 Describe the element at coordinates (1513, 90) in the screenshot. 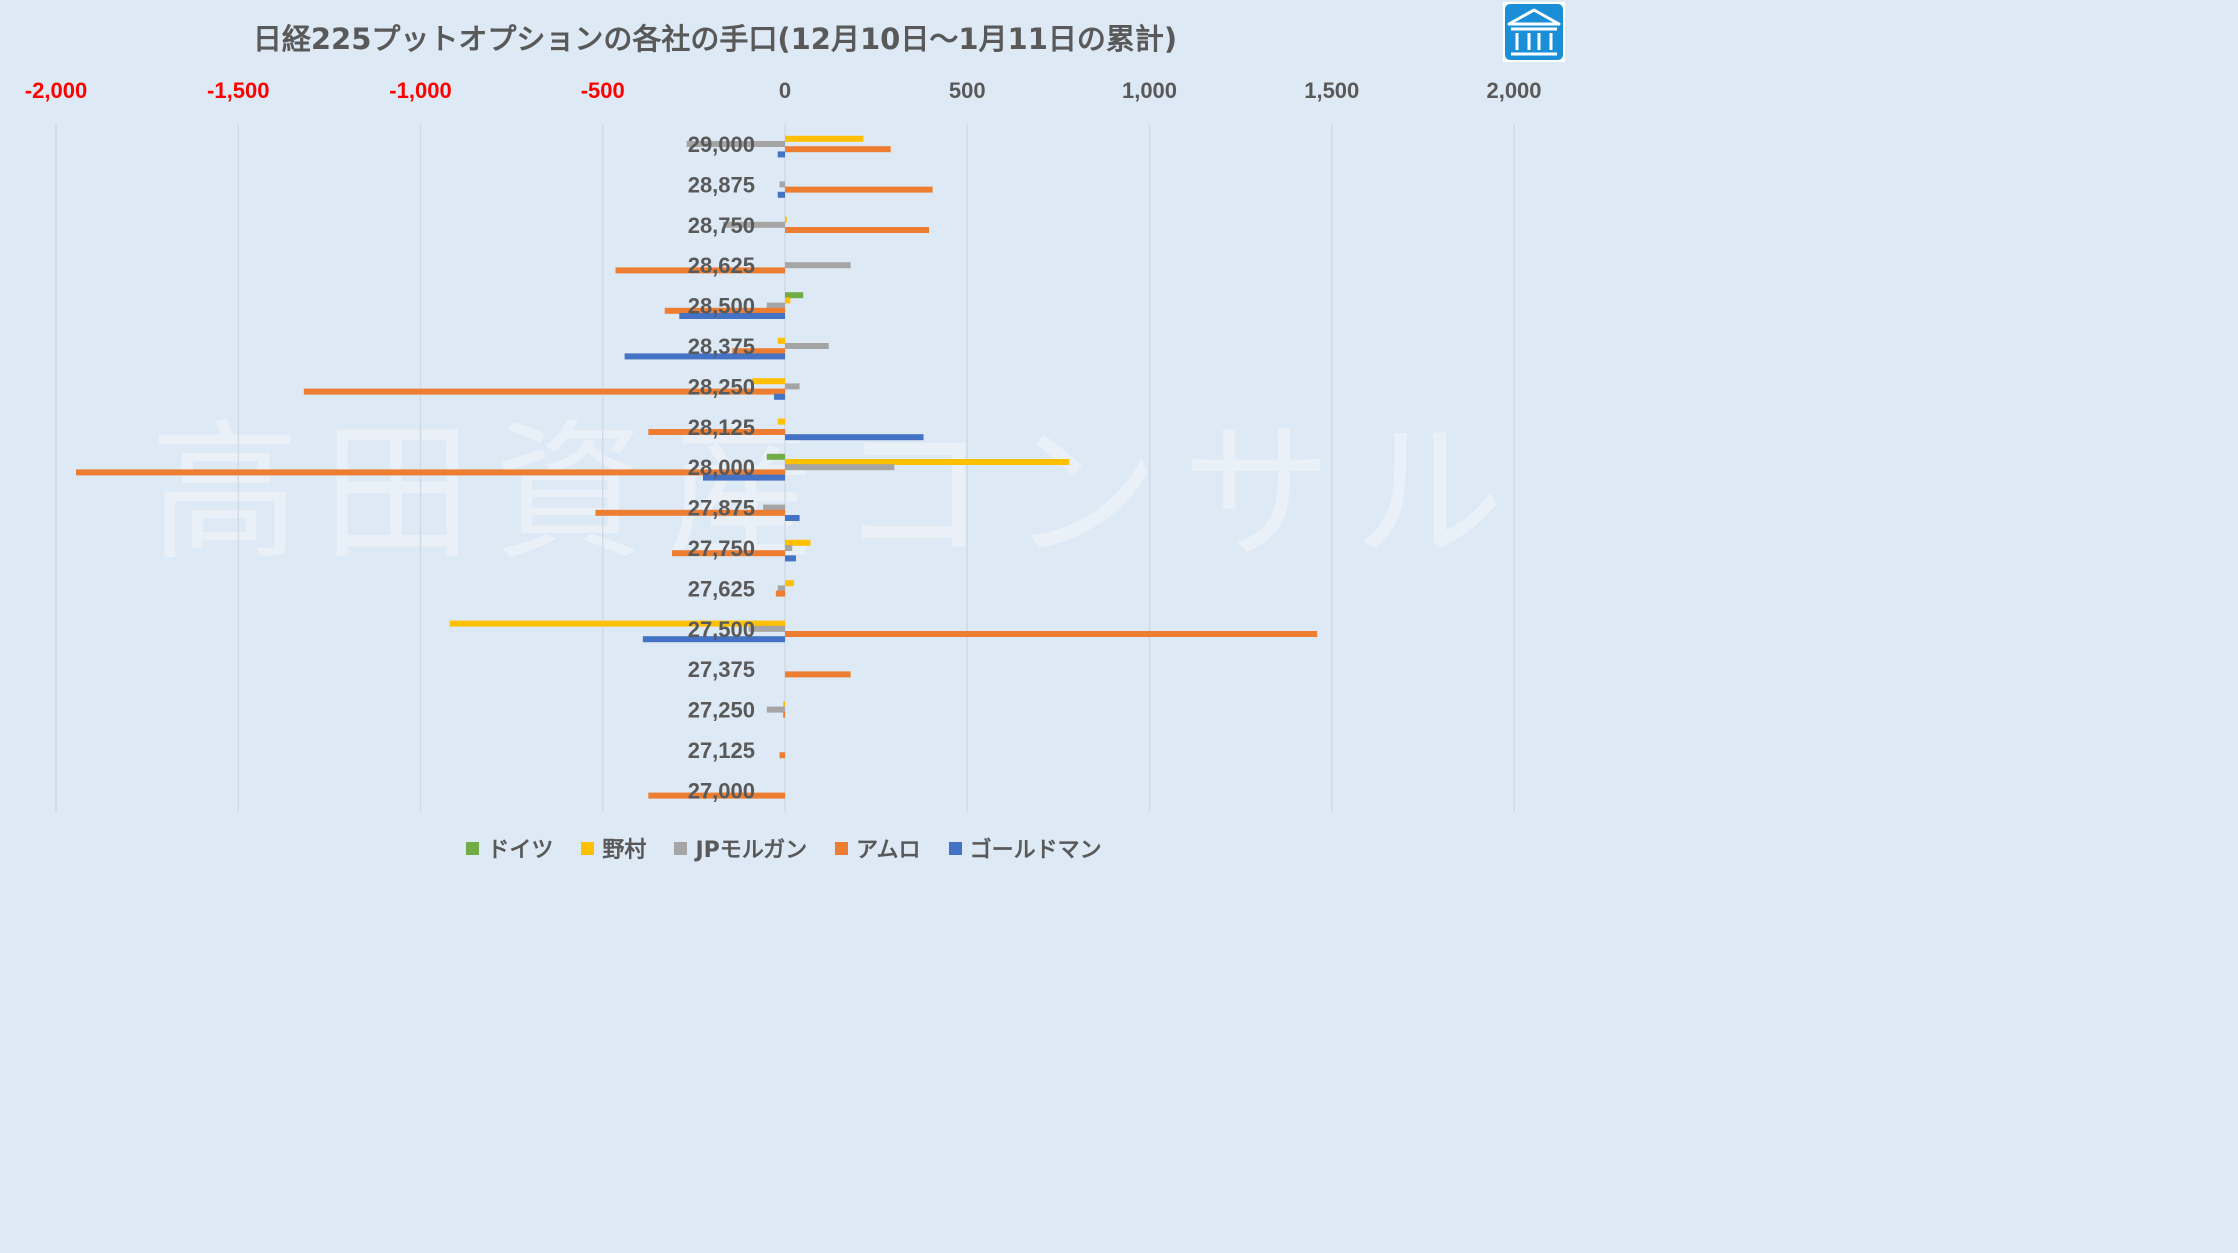

I see `x-tick-label: 2,000` at that location.